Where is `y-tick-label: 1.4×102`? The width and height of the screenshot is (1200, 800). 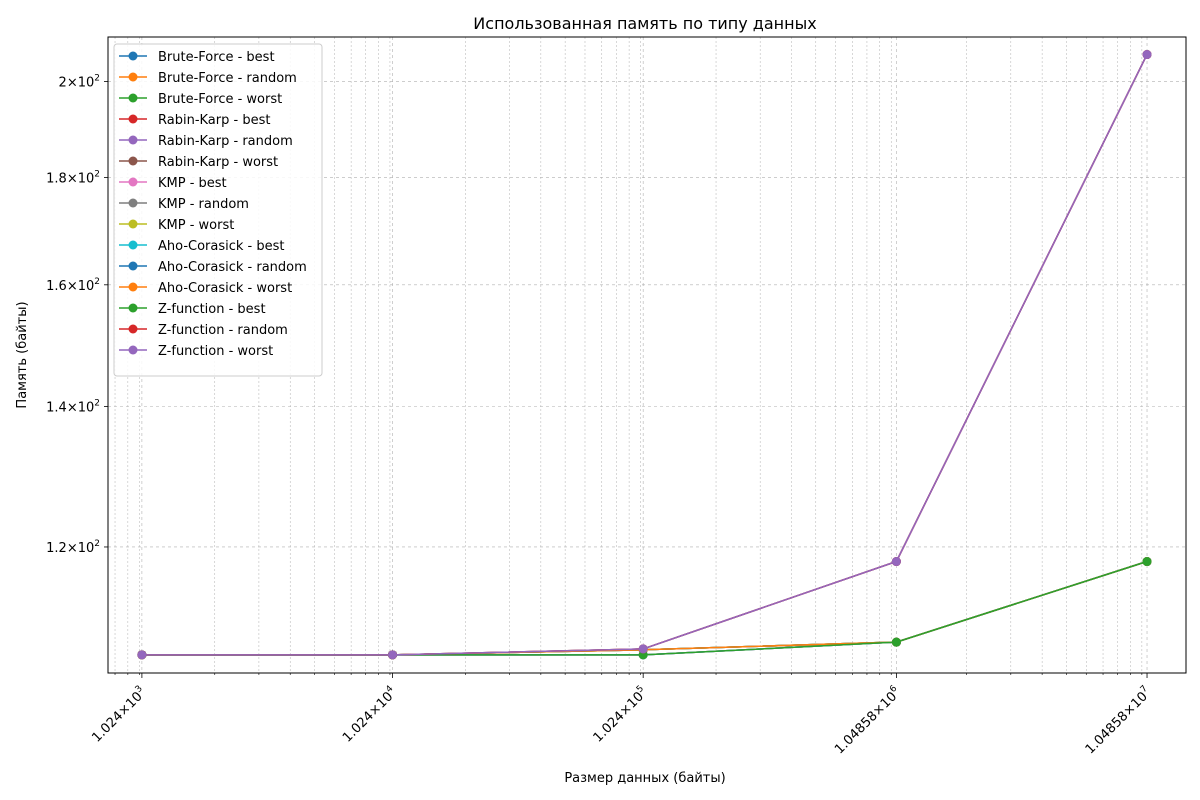 y-tick-label: 1.4×102 is located at coordinates (73, 406).